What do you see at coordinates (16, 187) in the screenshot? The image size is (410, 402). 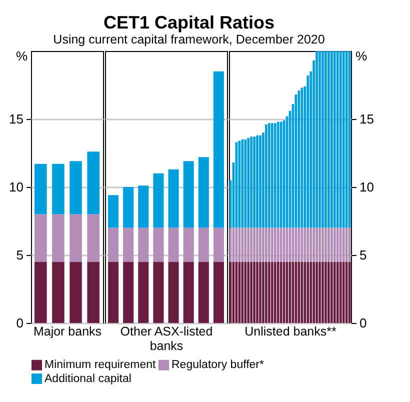 I see `y-tick-label: 10` at bounding box center [16, 187].